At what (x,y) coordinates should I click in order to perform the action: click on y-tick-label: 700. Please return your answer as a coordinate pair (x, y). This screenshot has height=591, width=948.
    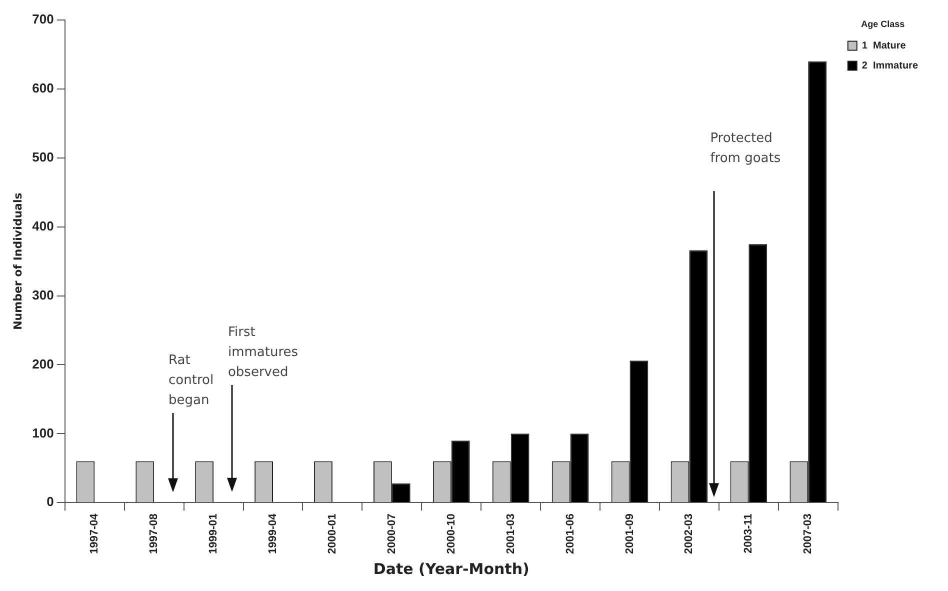
    Looking at the image, I should click on (43, 19).